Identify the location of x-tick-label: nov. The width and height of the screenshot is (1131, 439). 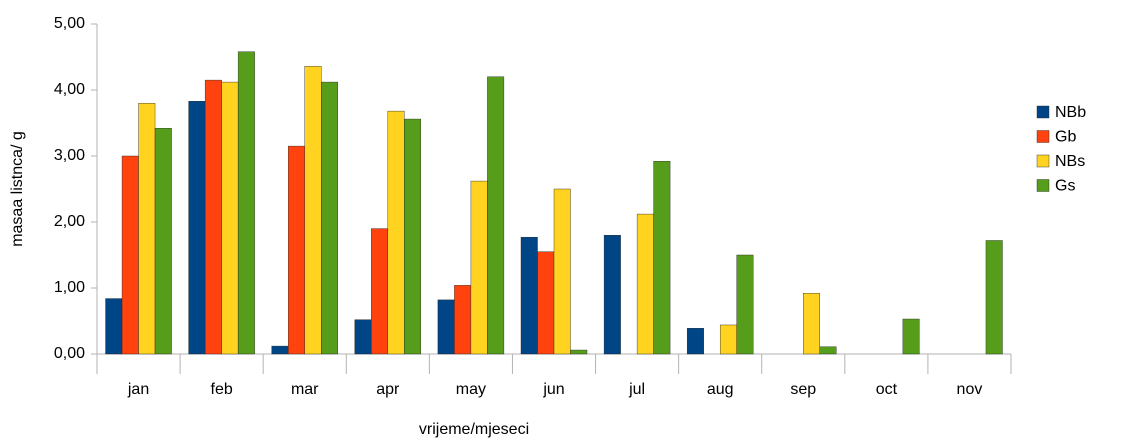
(970, 389).